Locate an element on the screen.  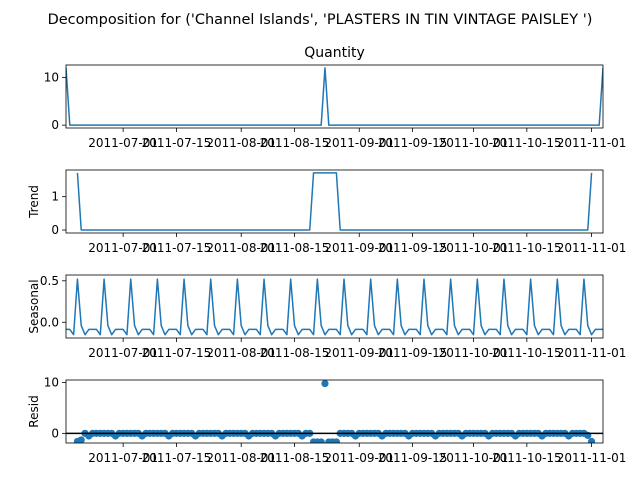
panel-title: Quantity is located at coordinates (334, 53).